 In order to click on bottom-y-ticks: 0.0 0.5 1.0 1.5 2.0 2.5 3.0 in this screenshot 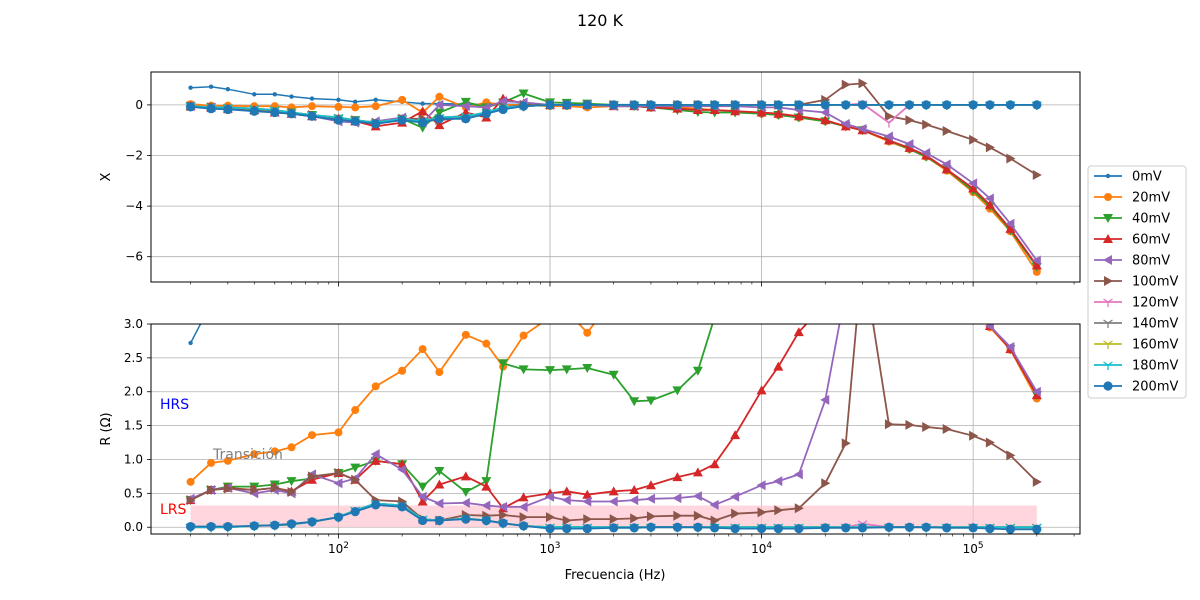, I will do `click(137, 425)`.